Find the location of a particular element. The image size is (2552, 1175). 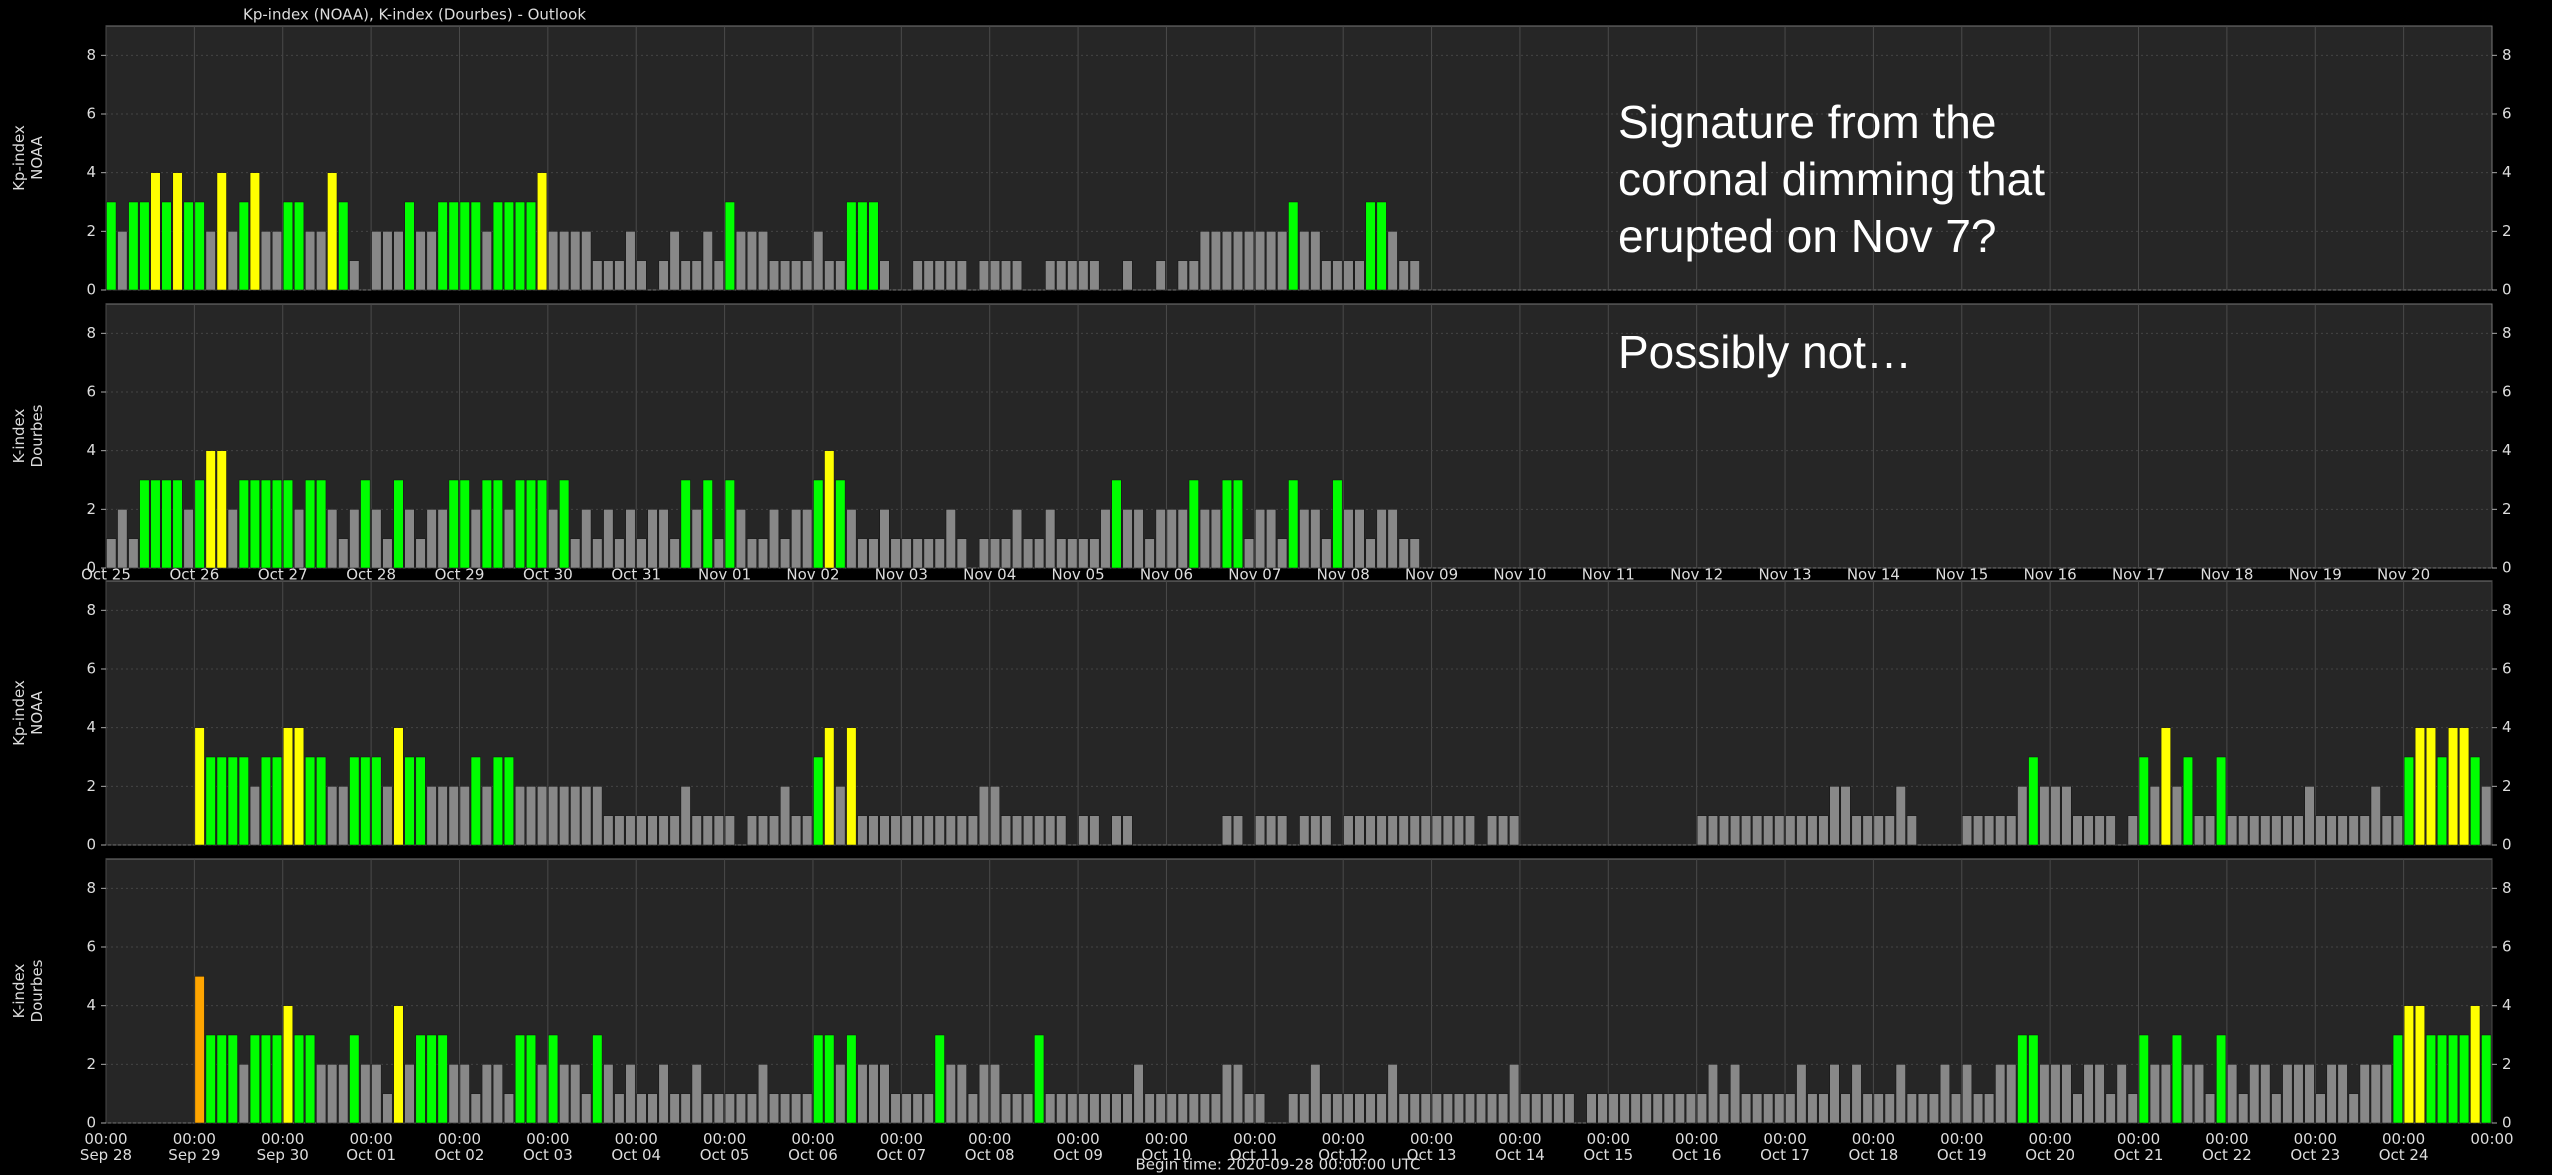

y-axis-label: Kp-indexNOAA is located at coordinates (28, 158).